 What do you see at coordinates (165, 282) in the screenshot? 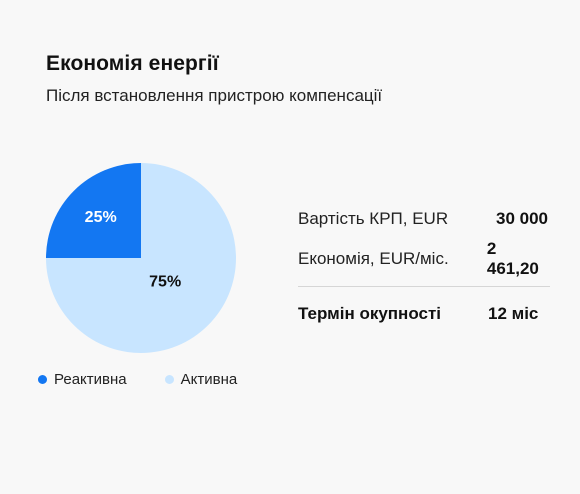
I see `pie-label-active: 75%` at bounding box center [165, 282].